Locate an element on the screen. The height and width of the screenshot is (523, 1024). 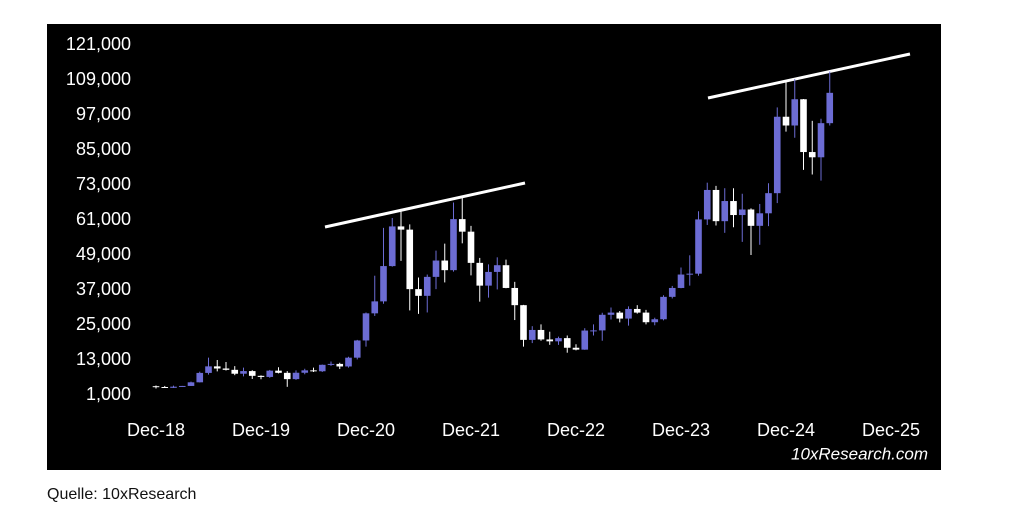
y-tick-label: 109,000 is located at coordinates (98, 79).